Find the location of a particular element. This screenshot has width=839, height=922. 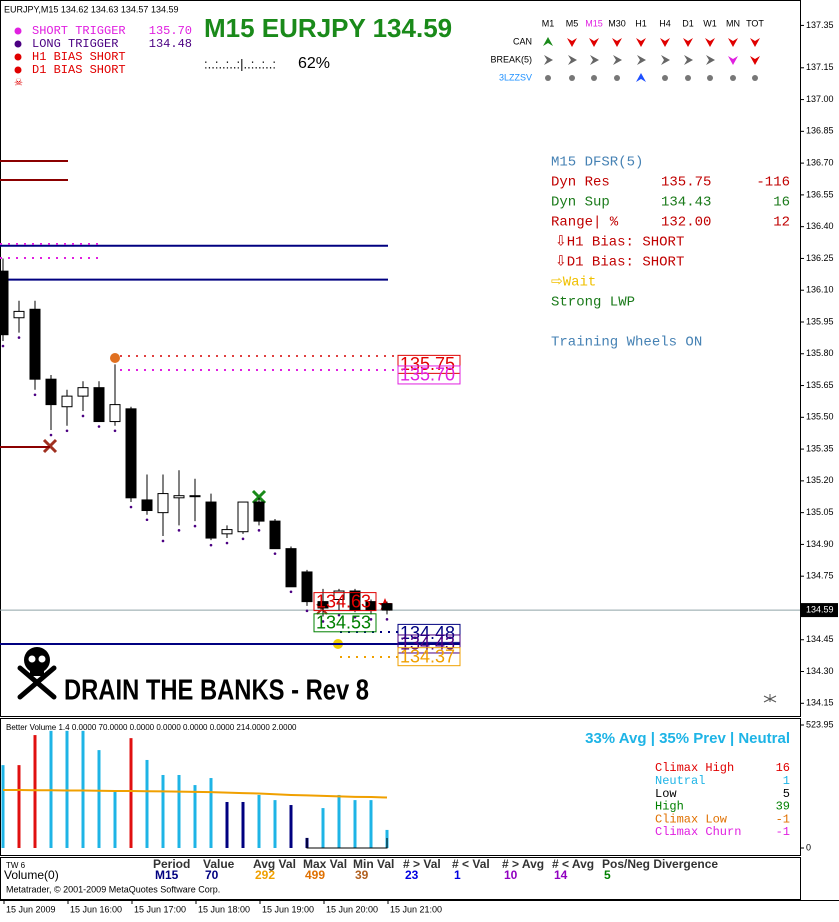

volume-panel-frame is located at coordinates (400, 787).